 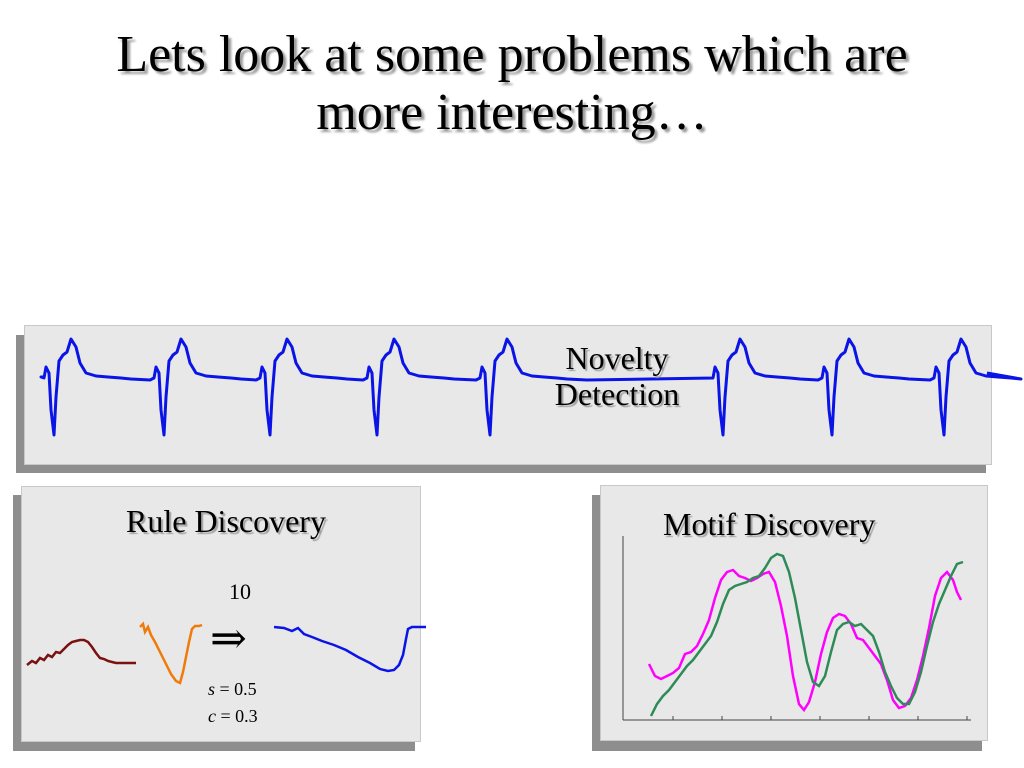 What do you see at coordinates (349, 649) in the screenshot?
I see `consequent-curve` at bounding box center [349, 649].